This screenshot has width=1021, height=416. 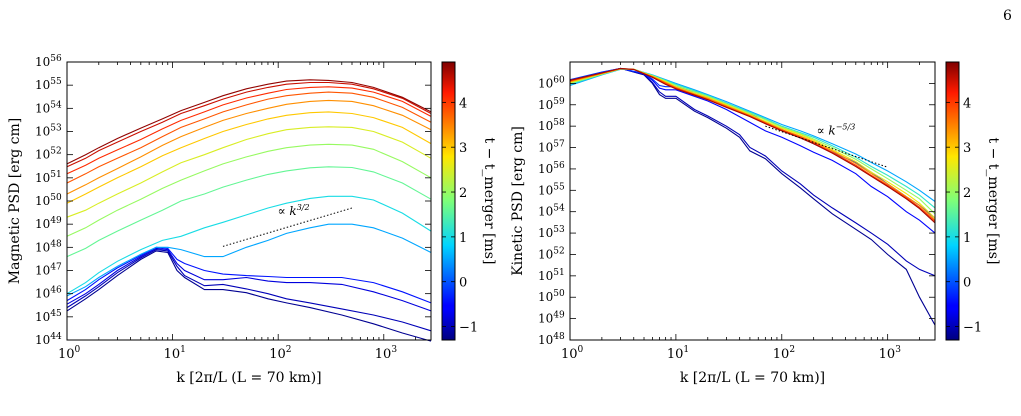 What do you see at coordinates (56, 337) in the screenshot?
I see `y-tick-exponent: 44` at bounding box center [56, 337].